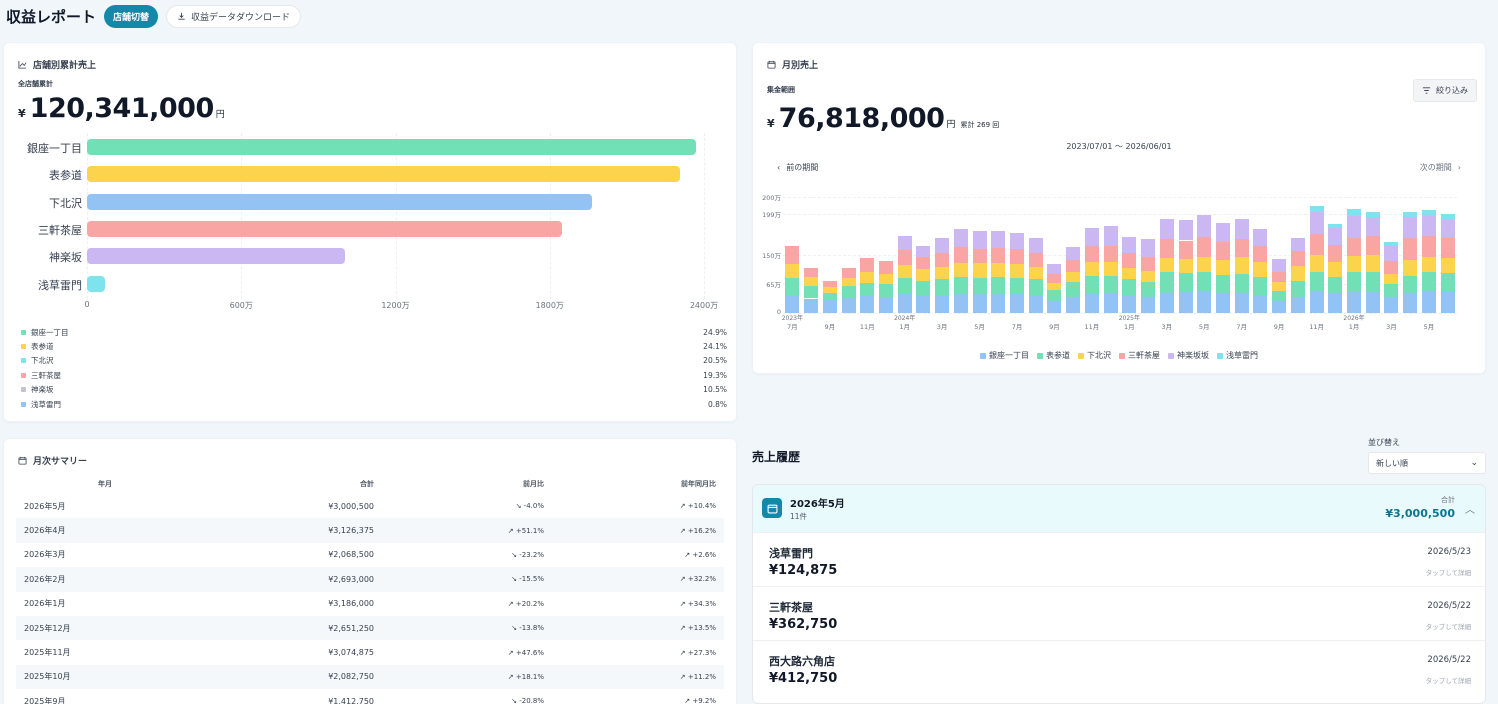  I want to click on table-row: 2025年12月 ¥2,651,250 ↘ -13.8% ↗ +13.5%, so click(370, 628).